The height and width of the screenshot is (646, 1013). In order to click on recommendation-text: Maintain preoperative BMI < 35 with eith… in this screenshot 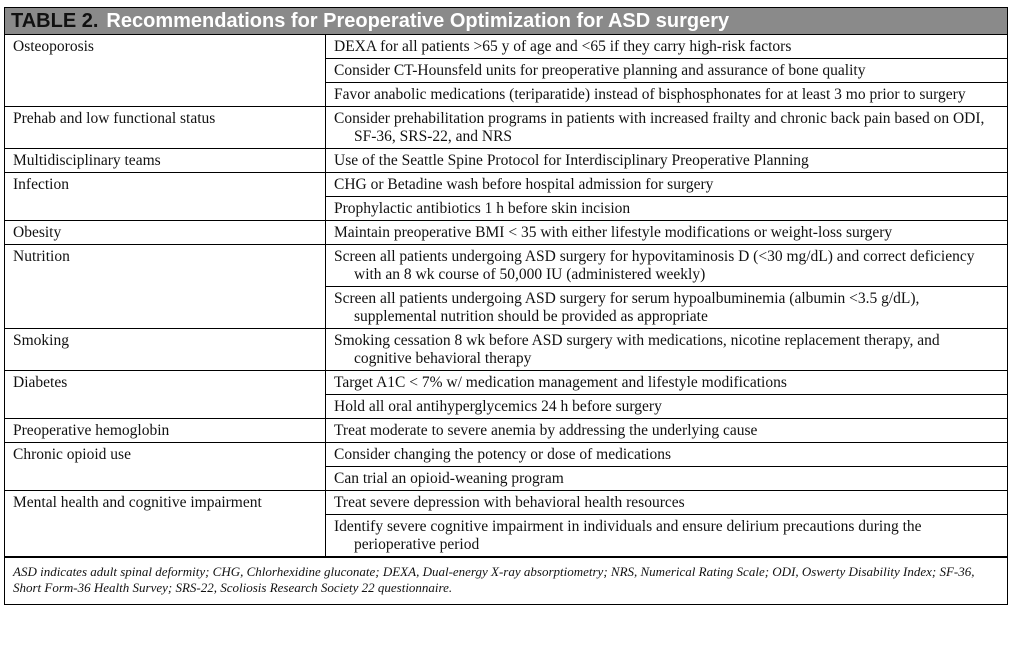, I will do `click(613, 232)`.